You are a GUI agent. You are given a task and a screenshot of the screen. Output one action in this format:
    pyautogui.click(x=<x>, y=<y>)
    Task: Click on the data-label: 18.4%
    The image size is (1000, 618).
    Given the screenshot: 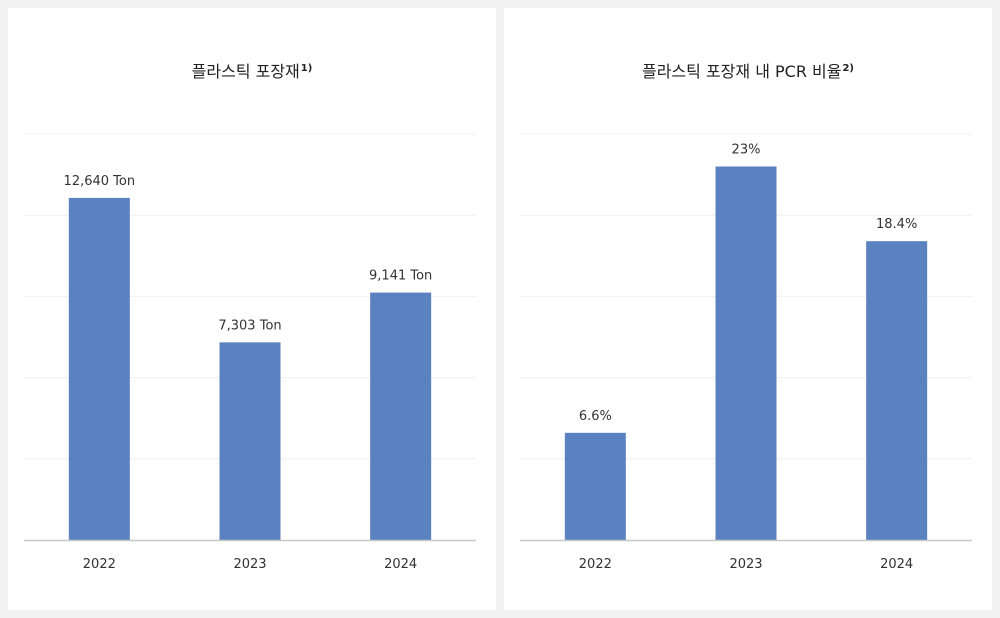 What is the action you would take?
    pyautogui.click(x=896, y=224)
    